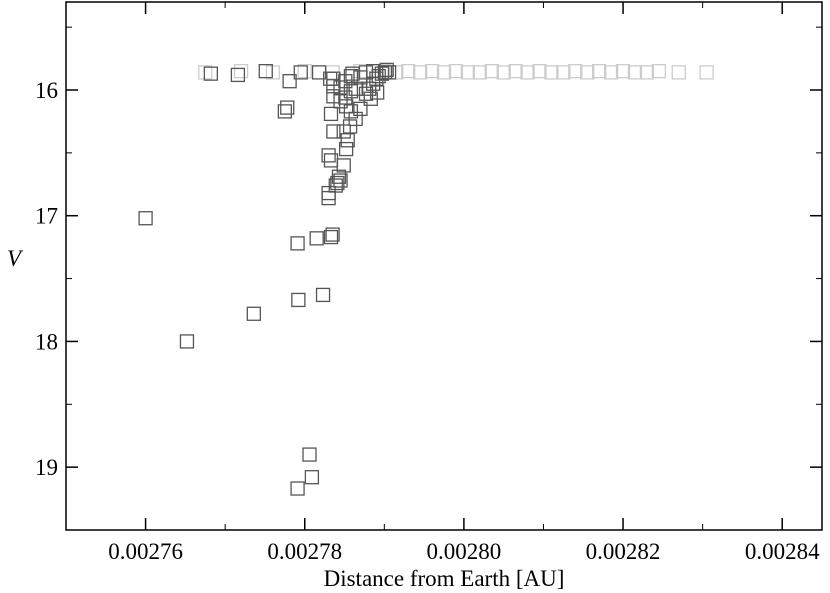 The height and width of the screenshot is (593, 830). What do you see at coordinates (15, 258) in the screenshot?
I see `y-axis-label: V` at bounding box center [15, 258].